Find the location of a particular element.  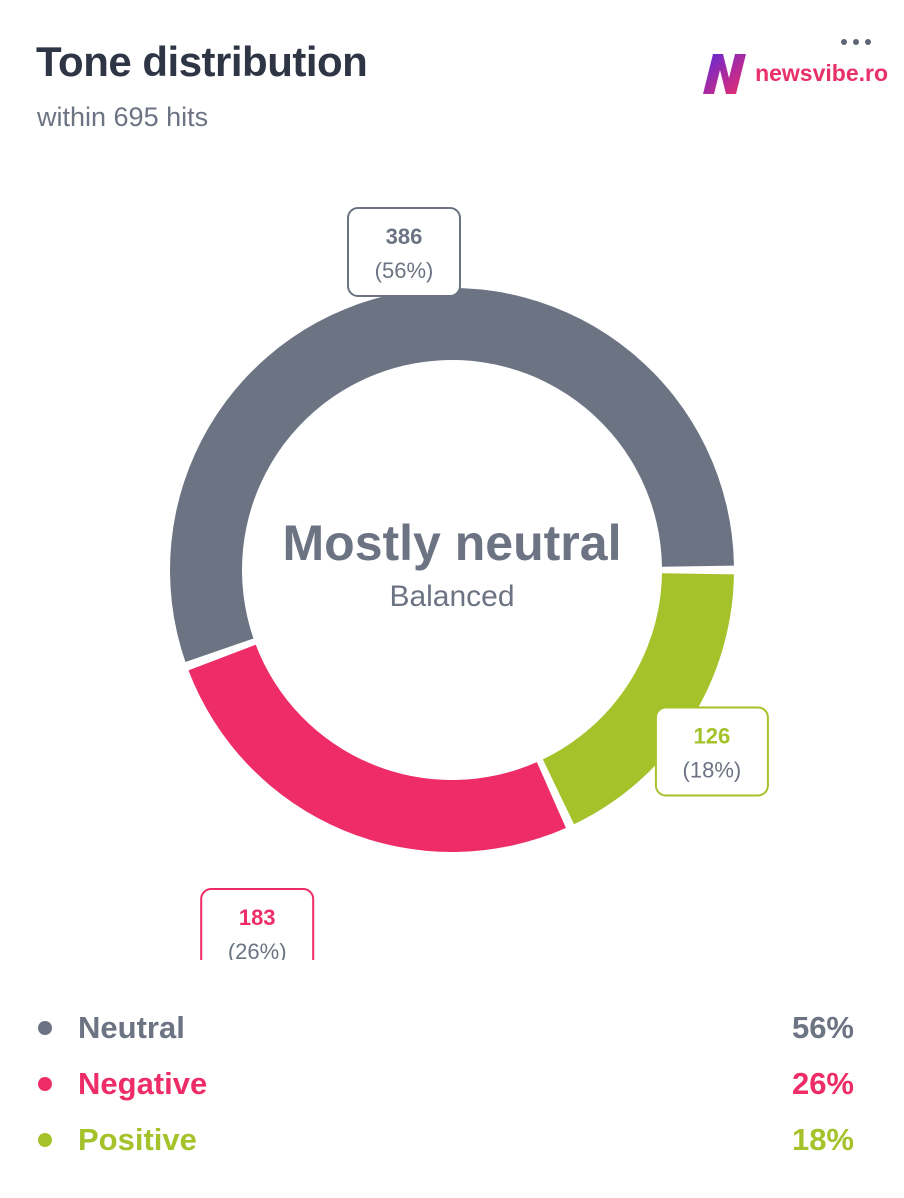

newsvibe-n-logo-icon is located at coordinates (725, 74).